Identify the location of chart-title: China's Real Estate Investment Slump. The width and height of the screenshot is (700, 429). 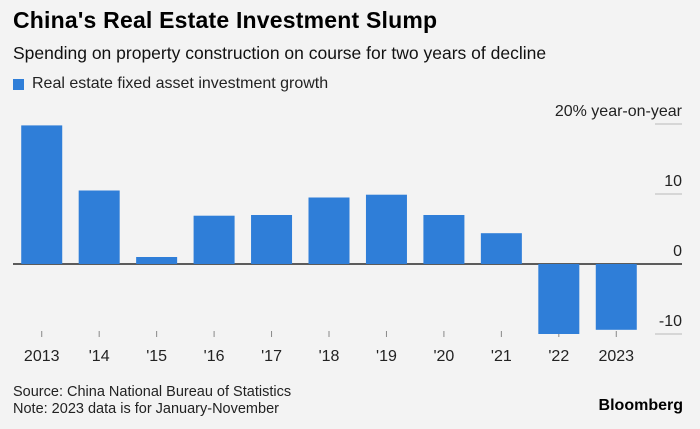
(225, 20).